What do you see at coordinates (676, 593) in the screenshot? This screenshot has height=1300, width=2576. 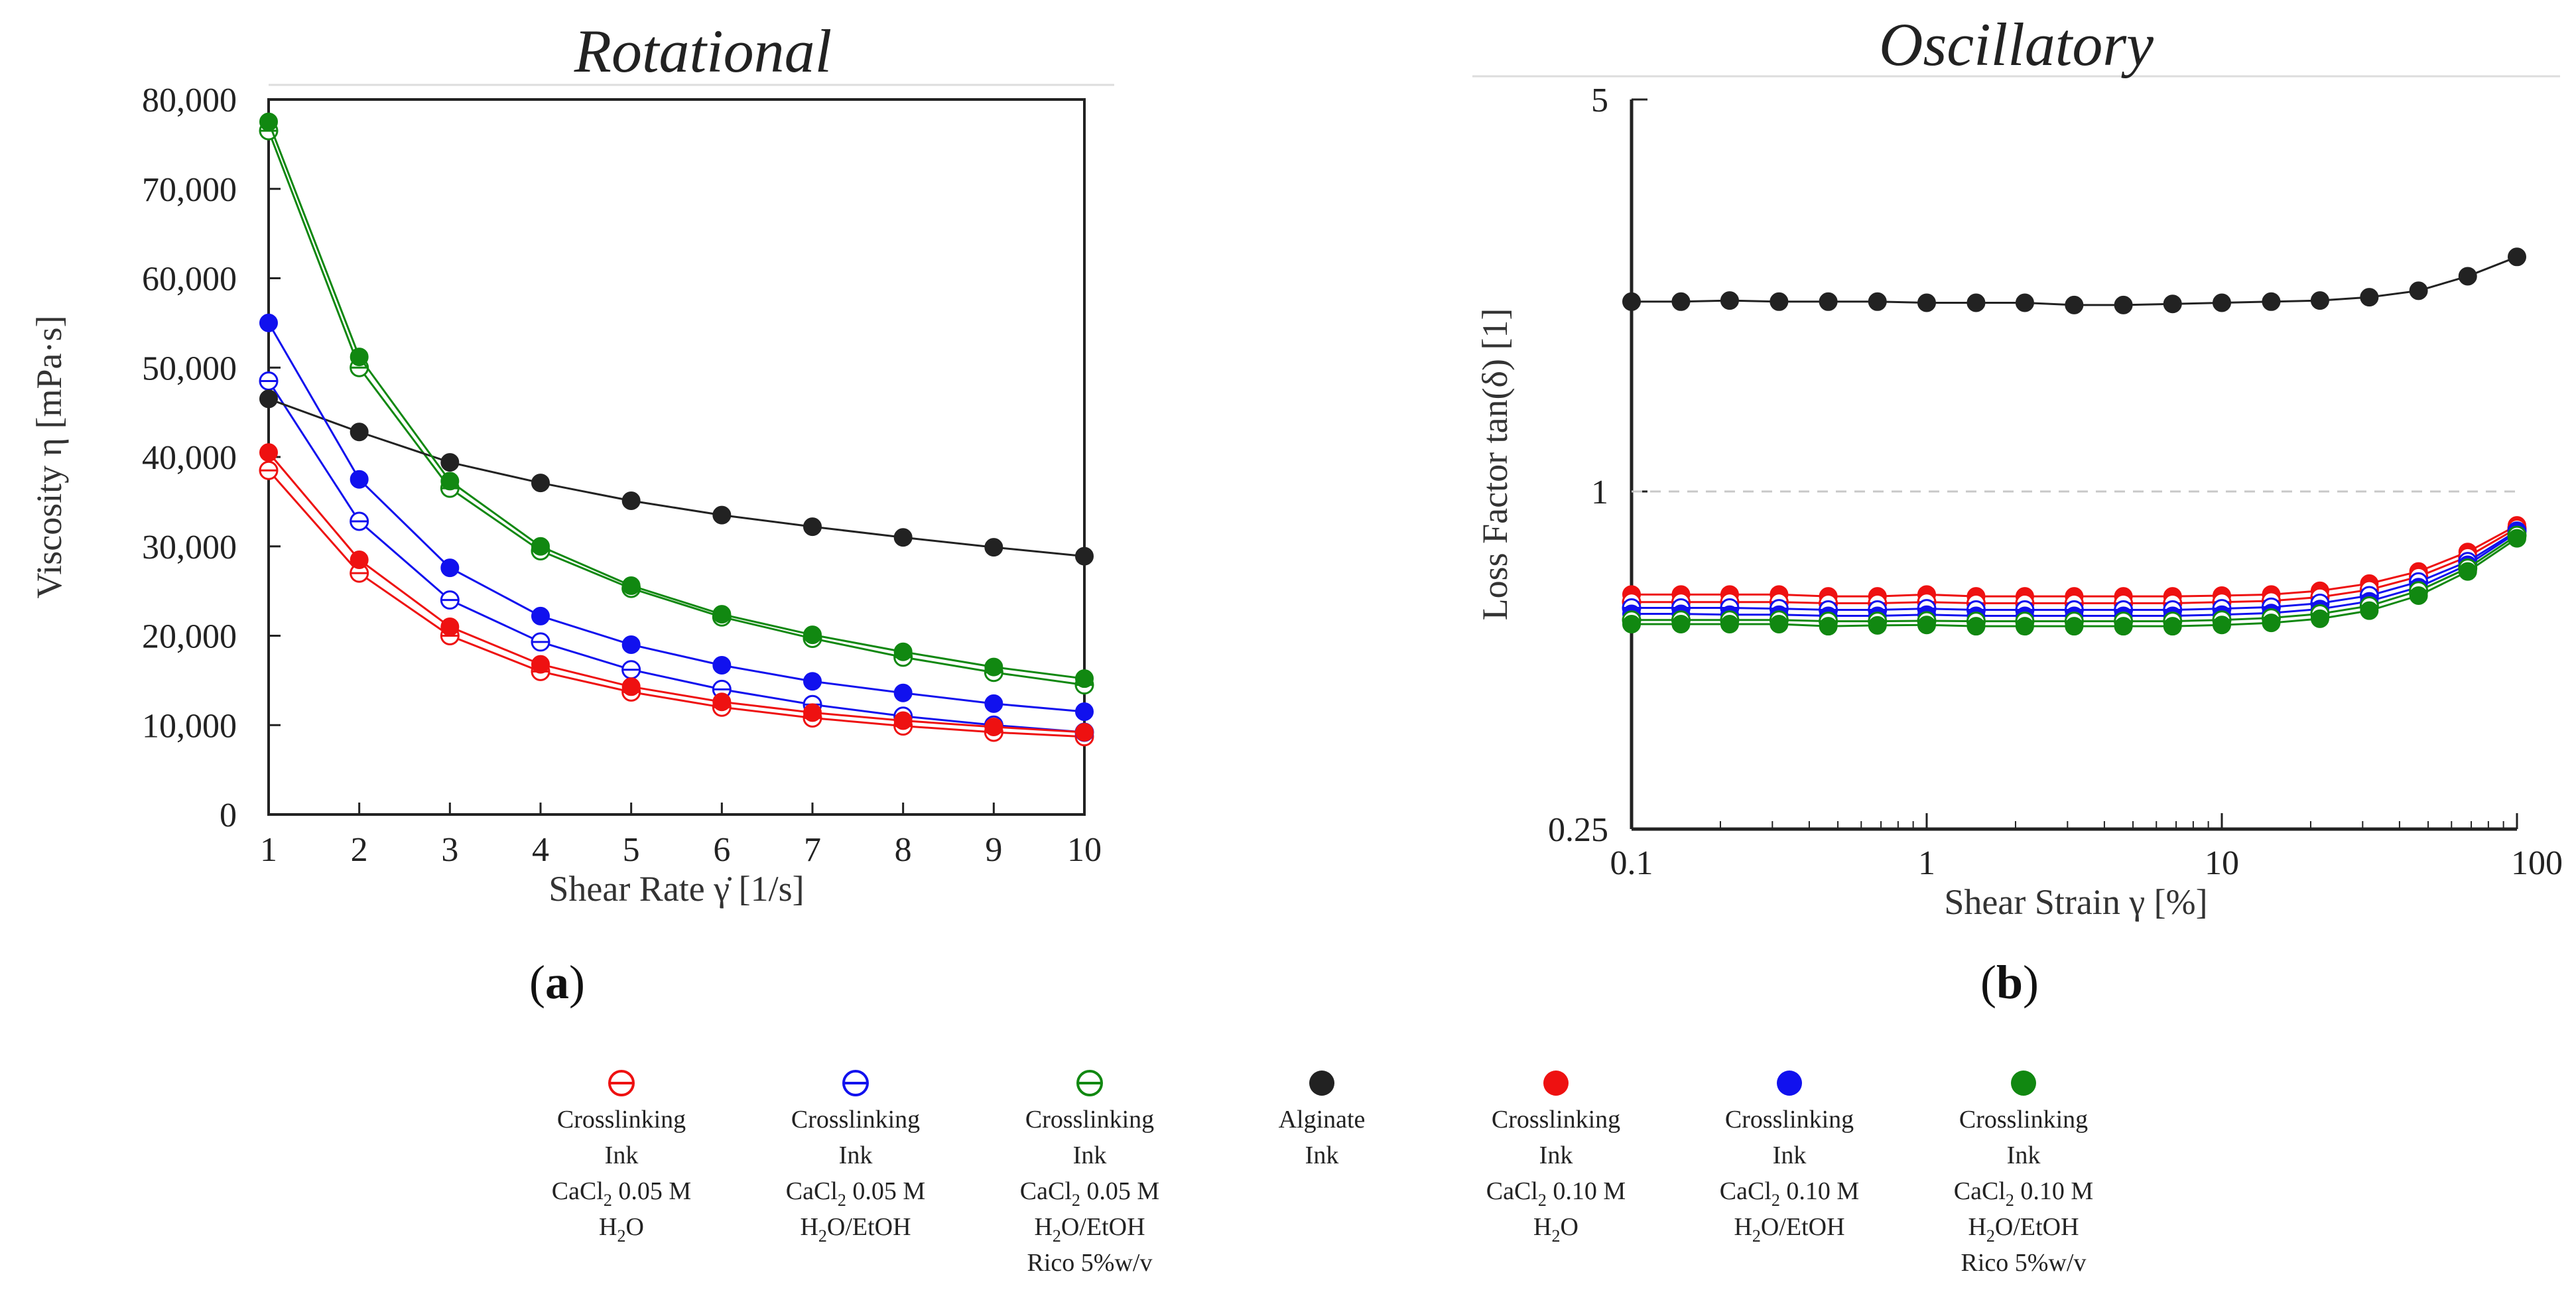 I see `series-line-cl010_h2o` at bounding box center [676, 593].